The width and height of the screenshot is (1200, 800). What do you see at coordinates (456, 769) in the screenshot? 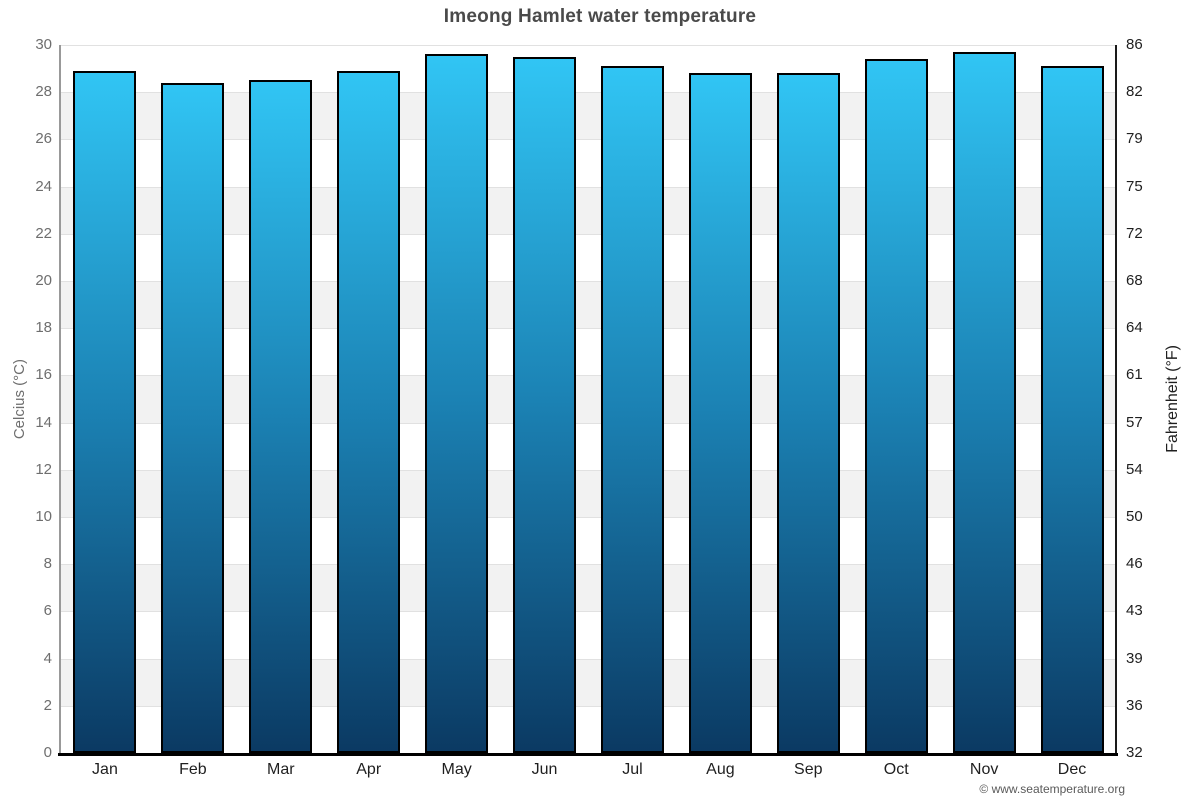
I see `xtick-may: May` at bounding box center [456, 769].